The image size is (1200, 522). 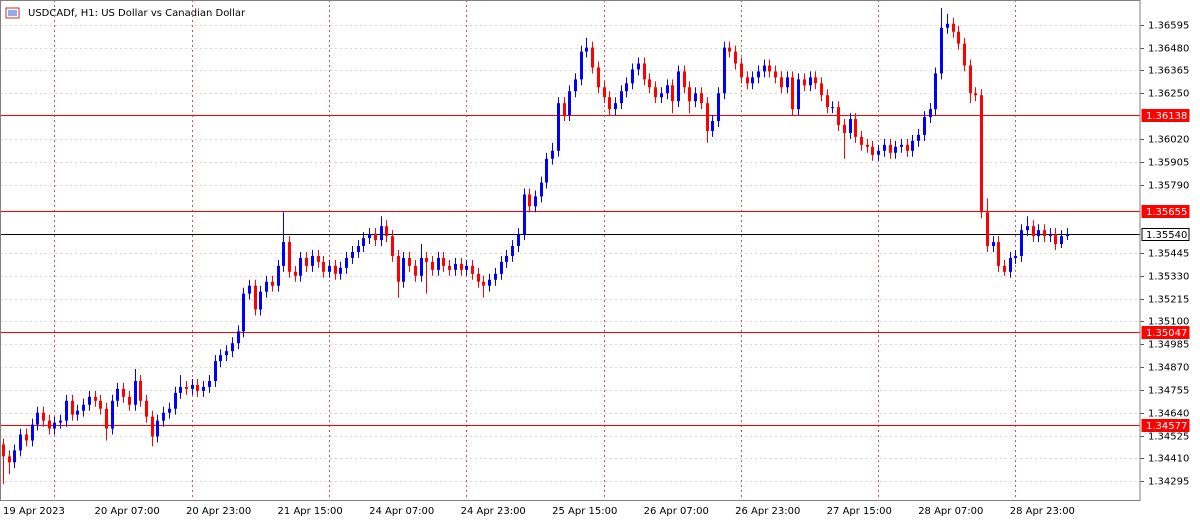 What do you see at coordinates (1166, 235) in the screenshot?
I see `level-label: 1.35540` at bounding box center [1166, 235].